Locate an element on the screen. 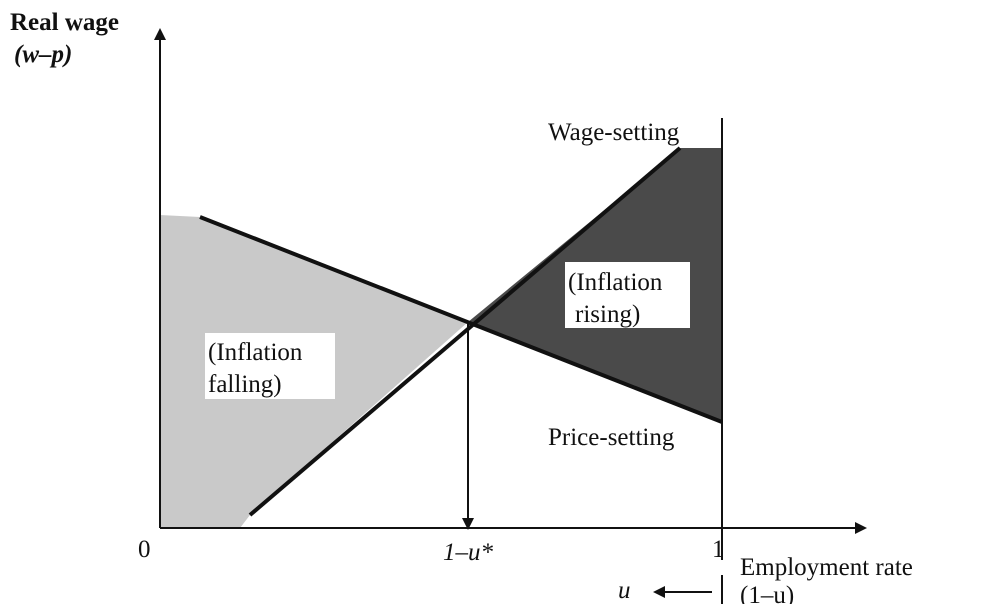 The image size is (985, 604). u-label: u is located at coordinates (624, 590).